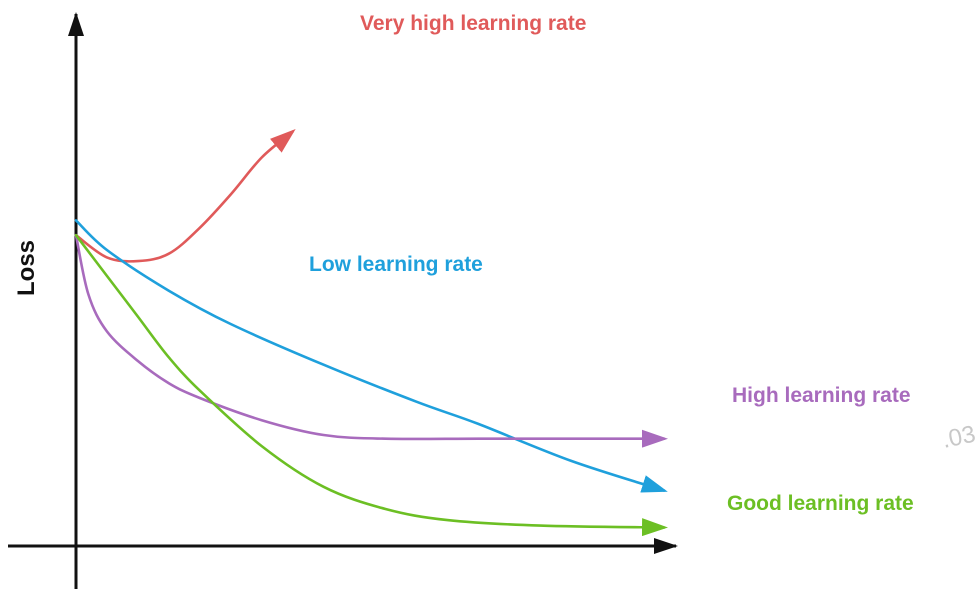  What do you see at coordinates (26, 268) in the screenshot?
I see `y-axis-label: Loss` at bounding box center [26, 268].